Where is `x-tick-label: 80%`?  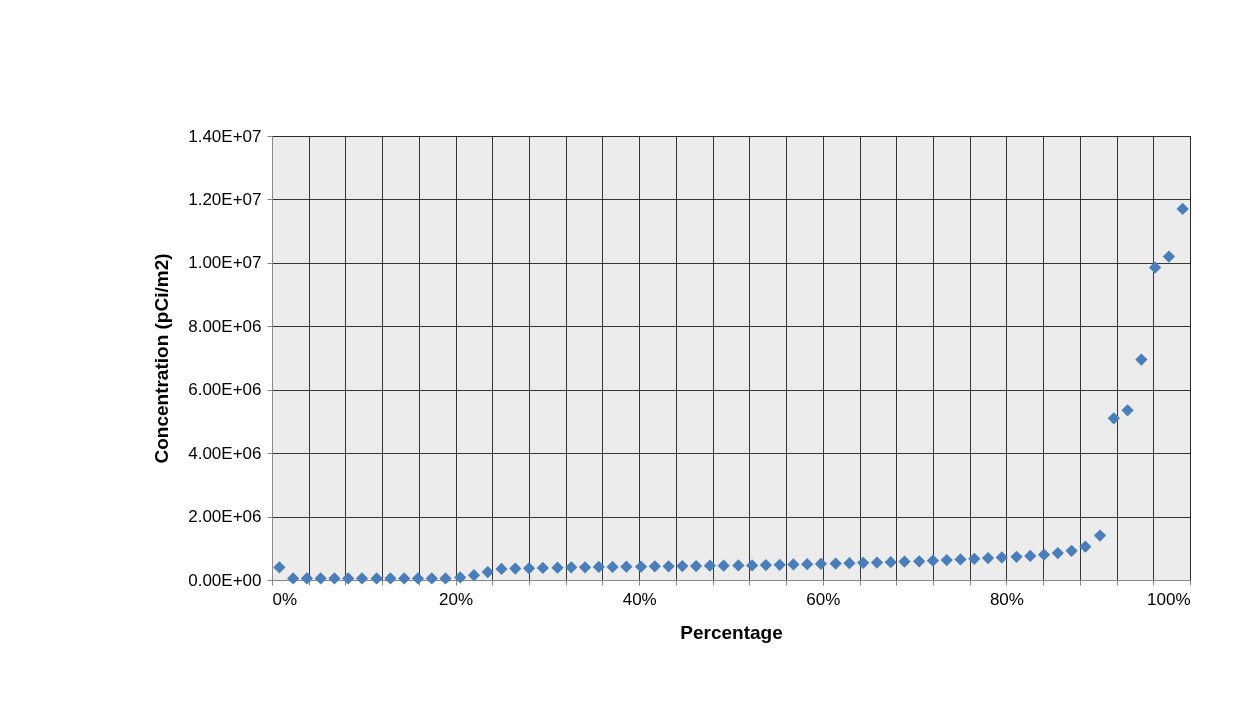 x-tick-label: 80% is located at coordinates (1006, 599).